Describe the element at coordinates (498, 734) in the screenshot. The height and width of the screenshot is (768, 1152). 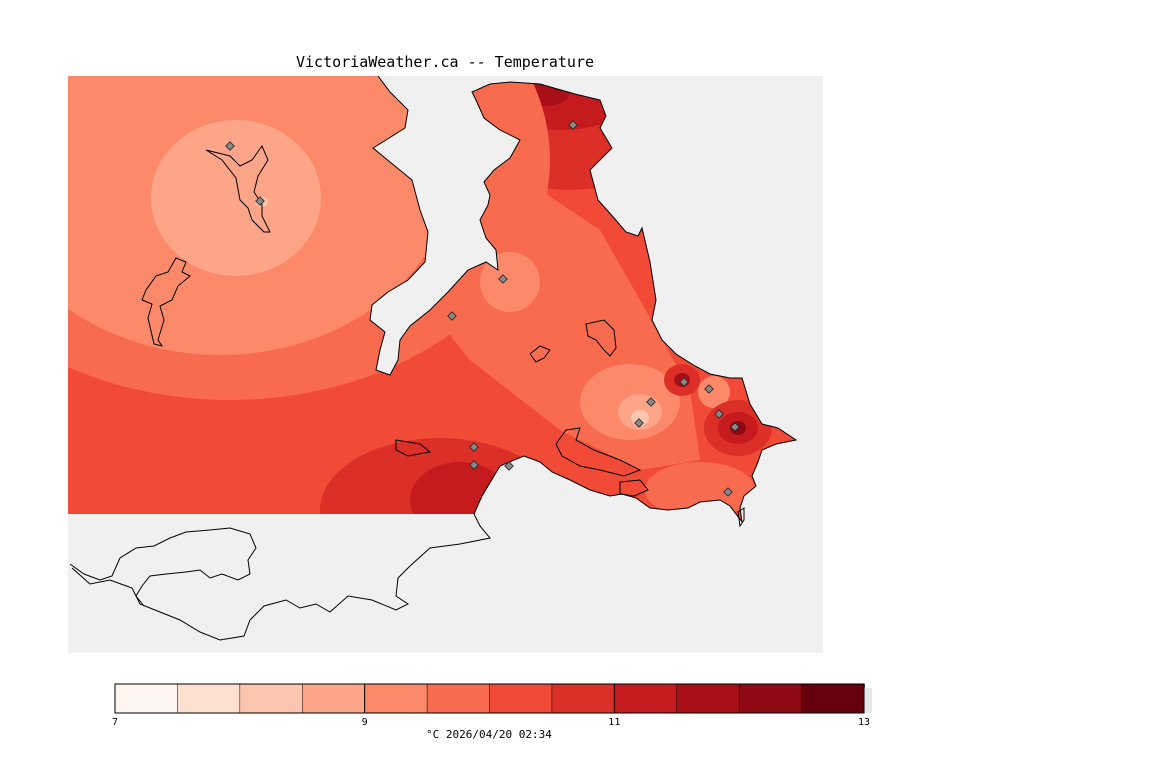
I see `timestamp-label: 2026/04/20 02:34` at that location.